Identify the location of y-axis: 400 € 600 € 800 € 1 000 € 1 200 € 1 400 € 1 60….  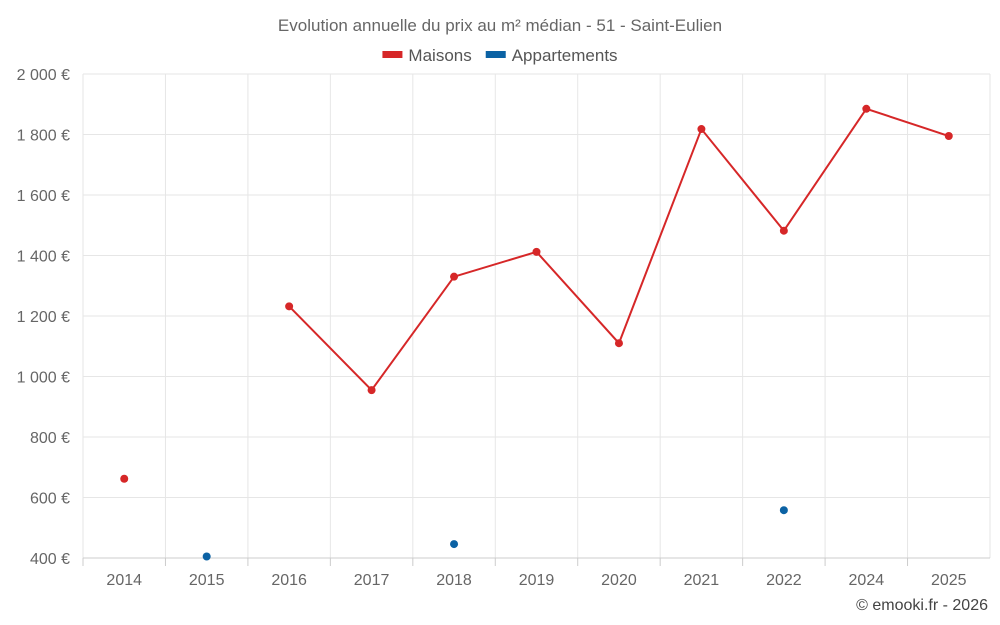
(43, 317).